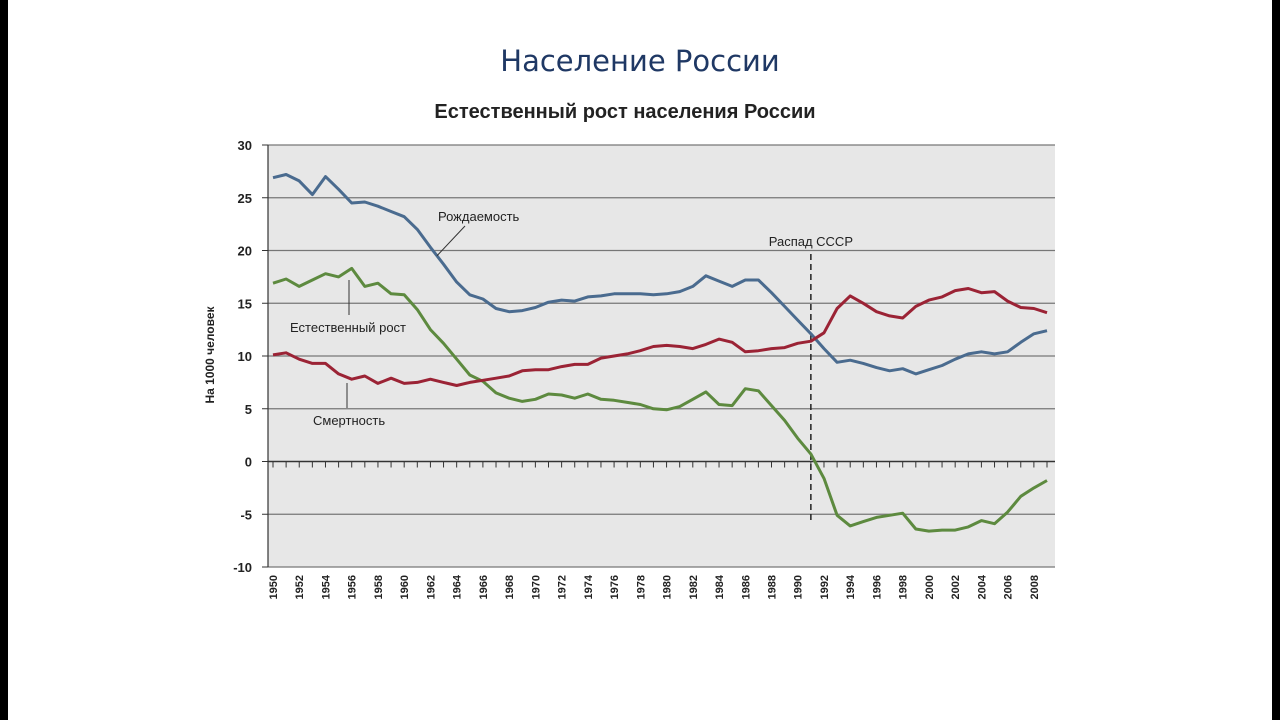 The height and width of the screenshot is (720, 1280). Describe the element at coordinates (660, 337) in the screenshot. I see `series-line` at that location.